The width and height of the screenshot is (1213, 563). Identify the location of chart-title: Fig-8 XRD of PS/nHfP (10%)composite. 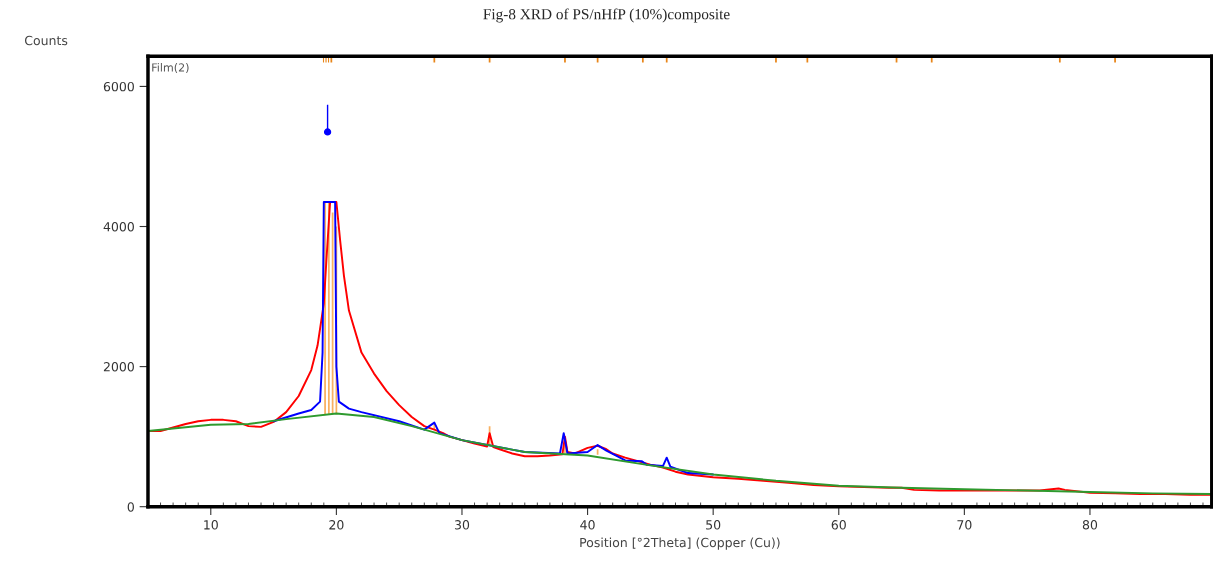
(606, 15).